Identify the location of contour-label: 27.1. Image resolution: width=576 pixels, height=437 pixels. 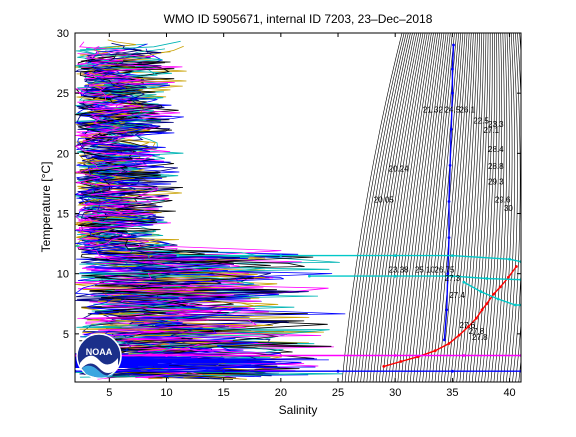
(492, 130).